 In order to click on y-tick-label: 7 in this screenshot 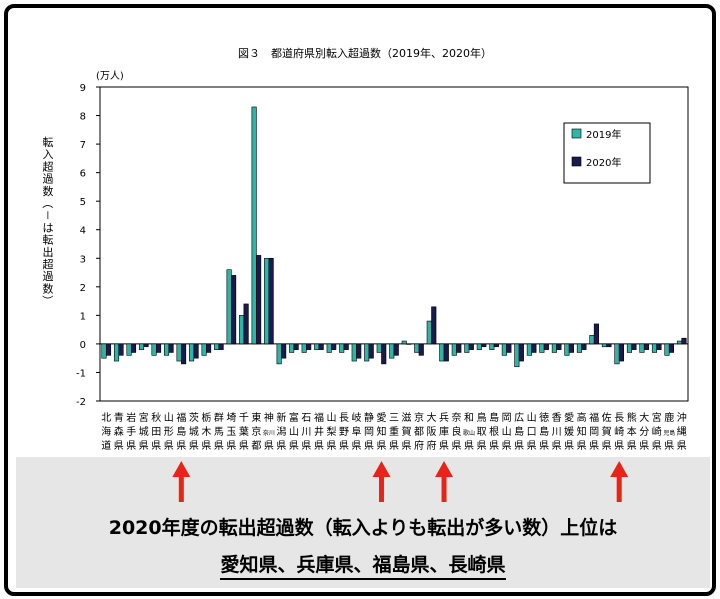, I will do `click(83, 145)`.